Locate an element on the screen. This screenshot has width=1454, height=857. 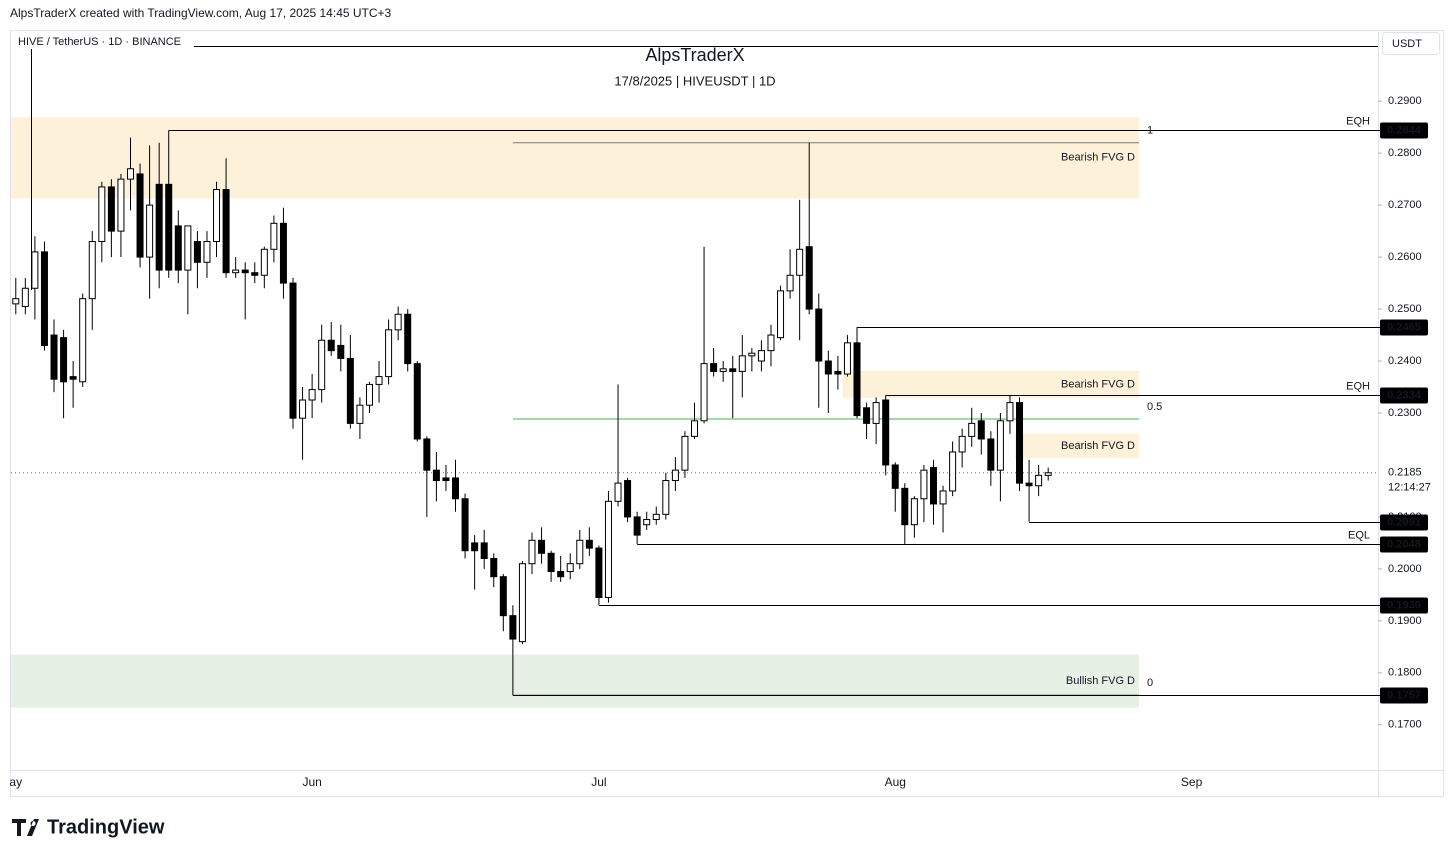
brand-logo: TradingView is located at coordinates (88, 827).